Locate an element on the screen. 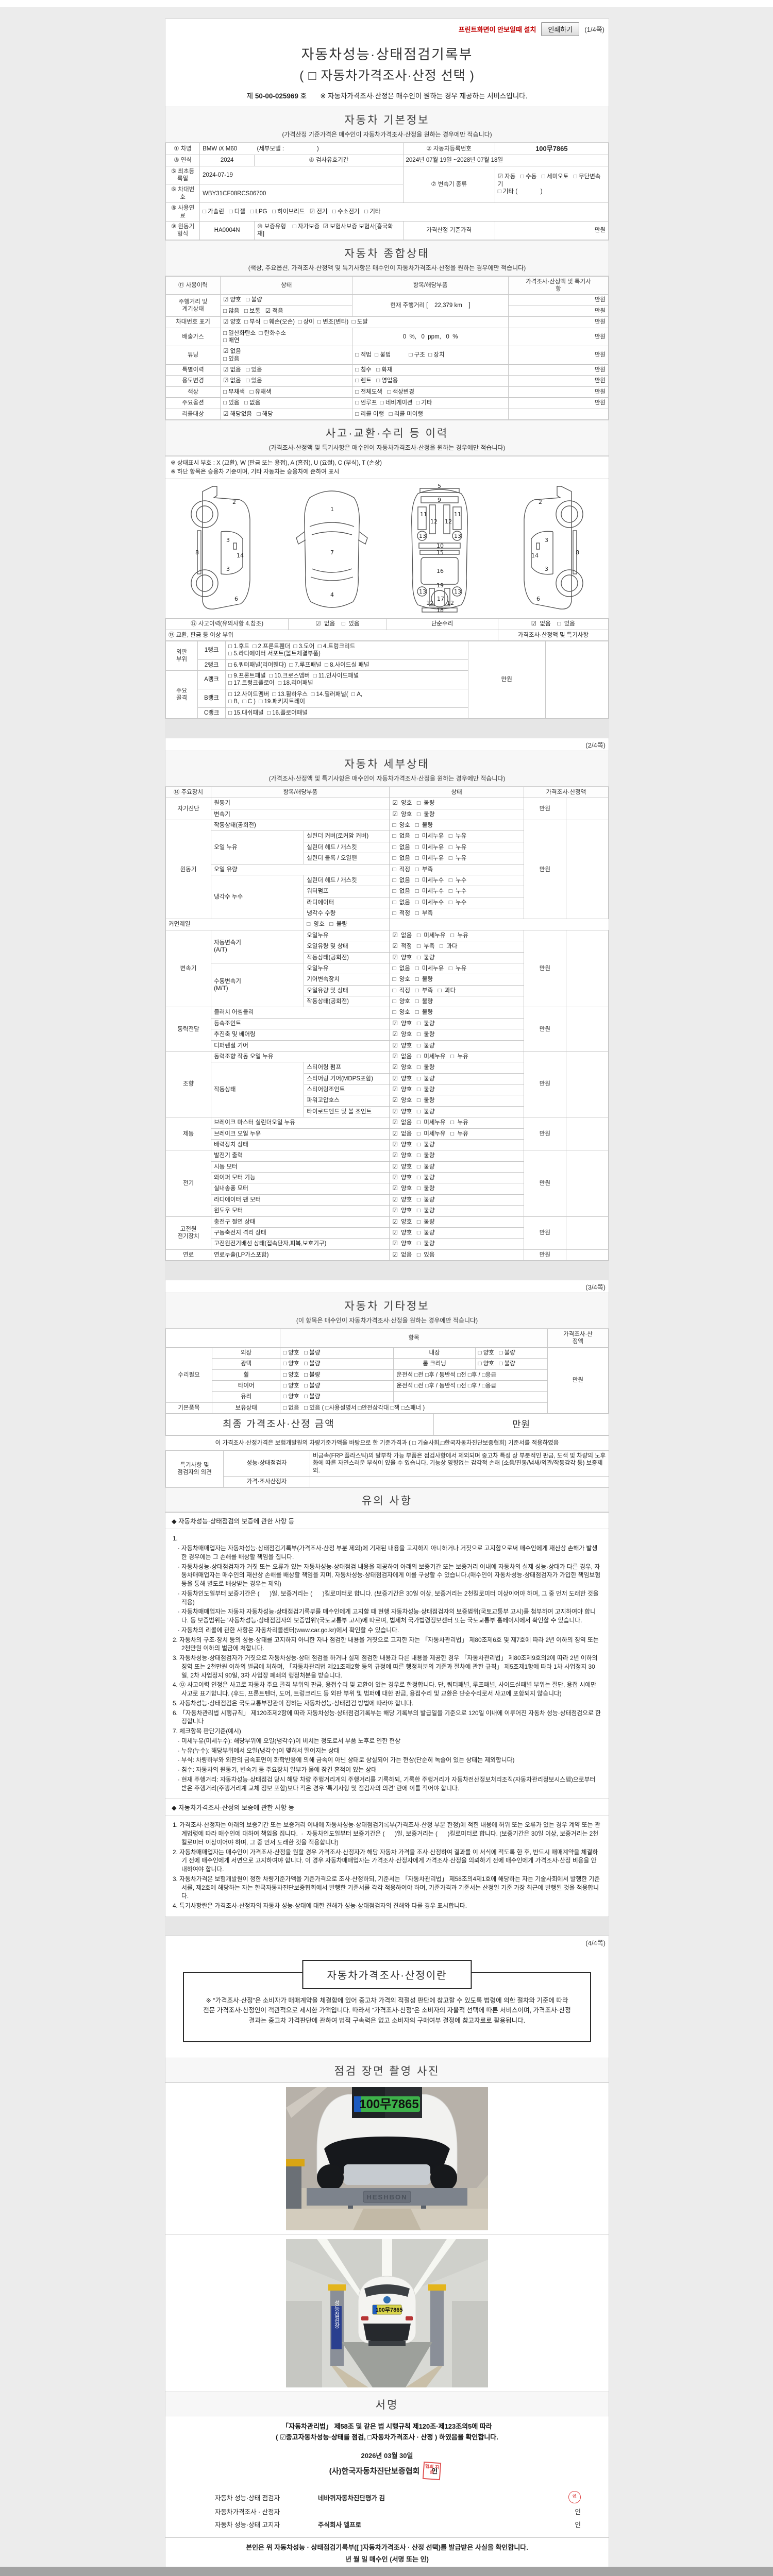 Image resolution: width=773 pixels, height=2576 pixels. cell: 항목 is located at coordinates (414, 1338).